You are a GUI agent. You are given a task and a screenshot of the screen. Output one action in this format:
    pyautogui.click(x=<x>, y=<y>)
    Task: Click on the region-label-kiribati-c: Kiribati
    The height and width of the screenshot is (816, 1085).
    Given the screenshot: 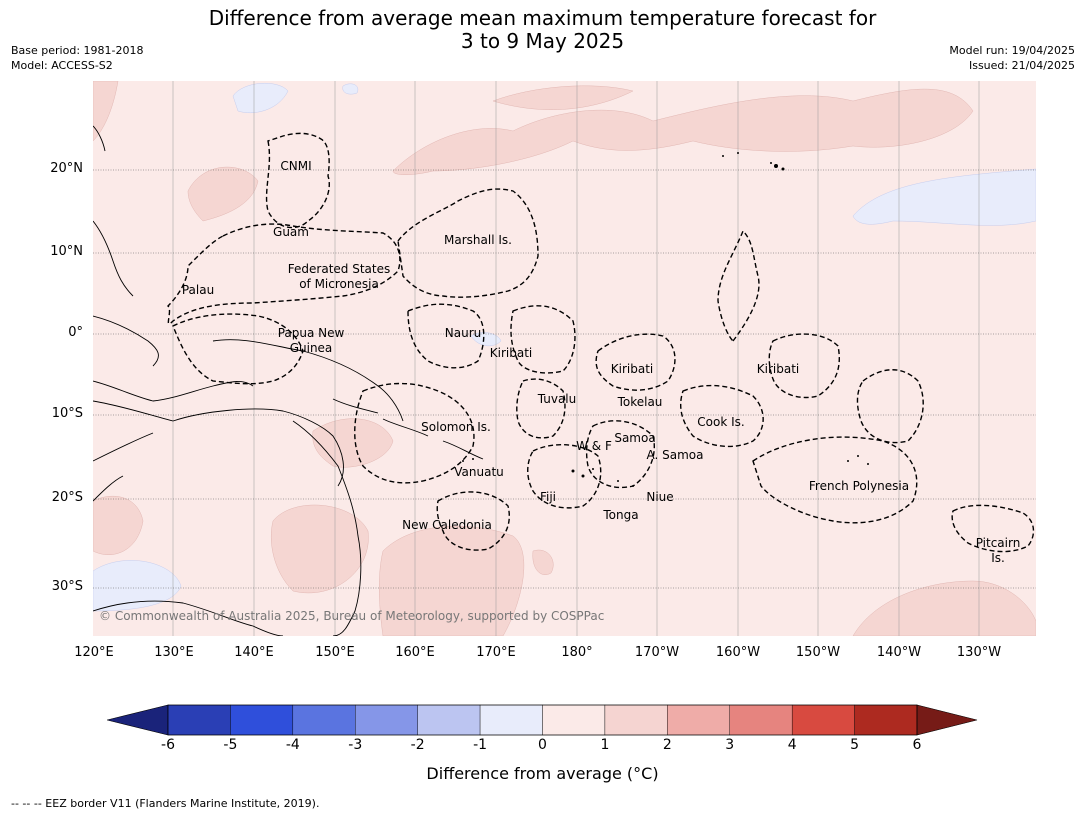 What is the action you would take?
    pyautogui.click(x=632, y=369)
    